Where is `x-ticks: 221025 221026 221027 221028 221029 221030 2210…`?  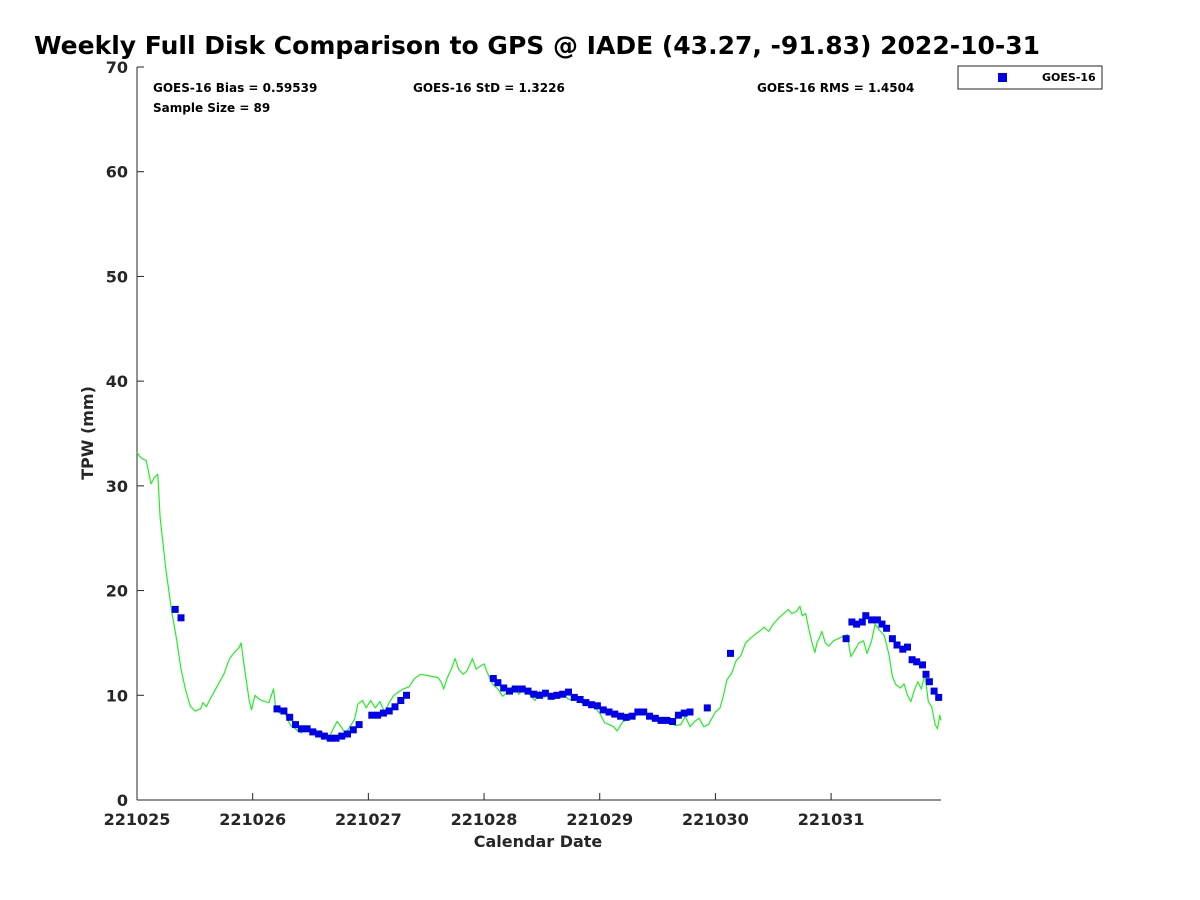
x-ticks: 221025 221026 221027 221028 221029 221030 2210… is located at coordinates (484, 811).